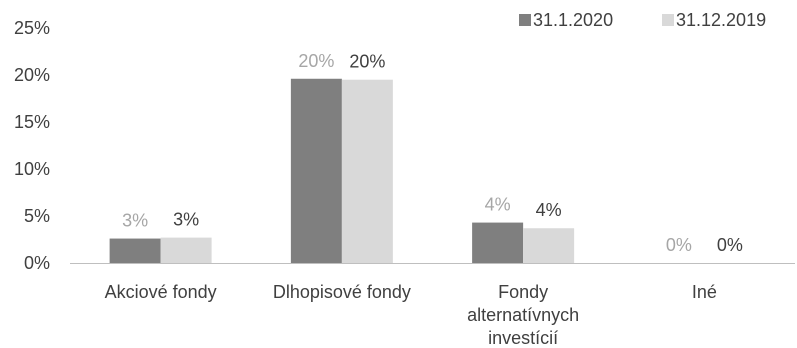 This screenshot has width=797, height=348. I want to click on y-tick-label: 15%, so click(32, 122).